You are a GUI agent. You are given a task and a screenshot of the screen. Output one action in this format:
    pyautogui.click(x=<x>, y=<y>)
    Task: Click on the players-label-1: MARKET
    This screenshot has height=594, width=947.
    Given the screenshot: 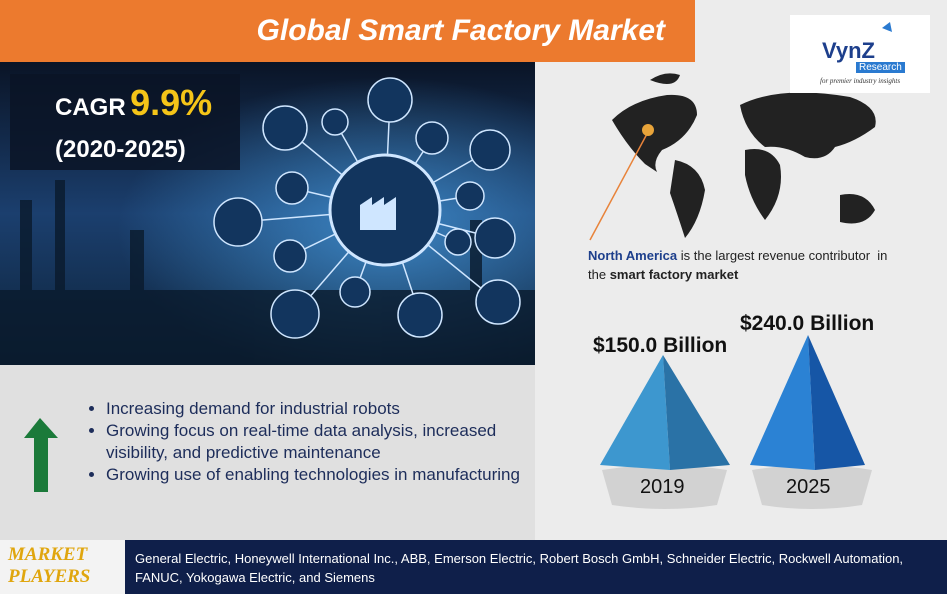 What is the action you would take?
    pyautogui.click(x=48, y=554)
    